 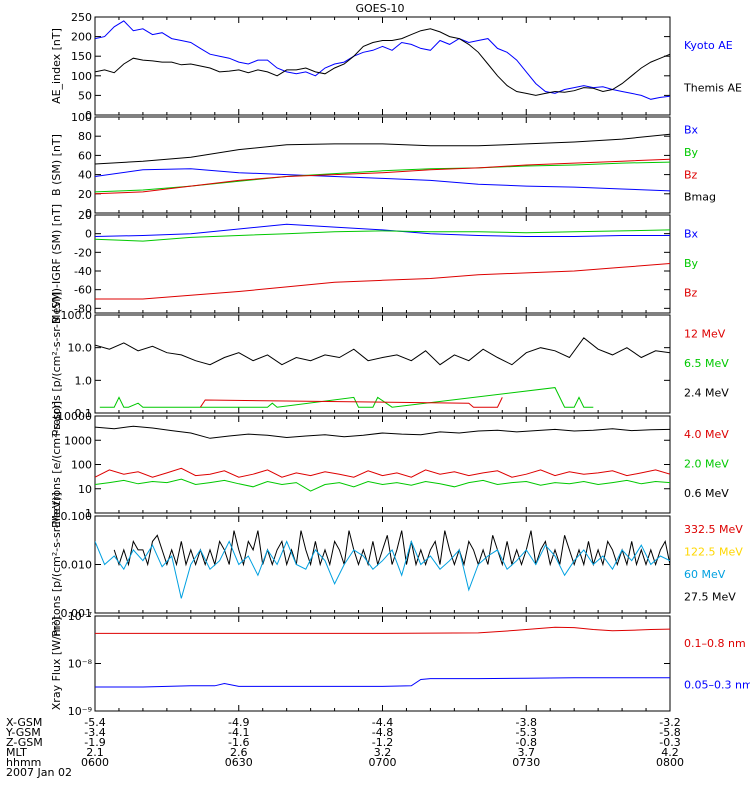 I want to click on ephemeris-value: -1.6, so click(x=238, y=742).